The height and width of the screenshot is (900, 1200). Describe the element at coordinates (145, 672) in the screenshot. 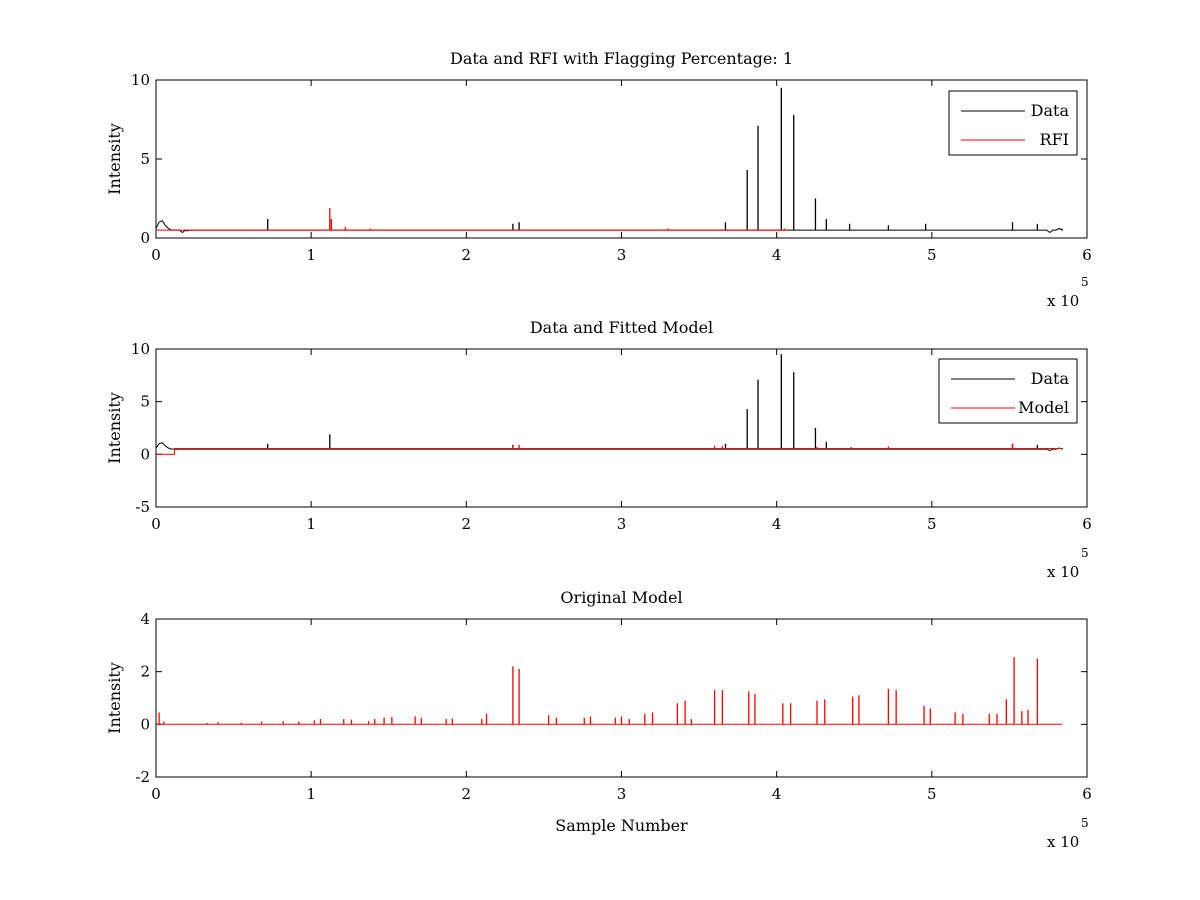

I see `y-tick-label: 2` at that location.